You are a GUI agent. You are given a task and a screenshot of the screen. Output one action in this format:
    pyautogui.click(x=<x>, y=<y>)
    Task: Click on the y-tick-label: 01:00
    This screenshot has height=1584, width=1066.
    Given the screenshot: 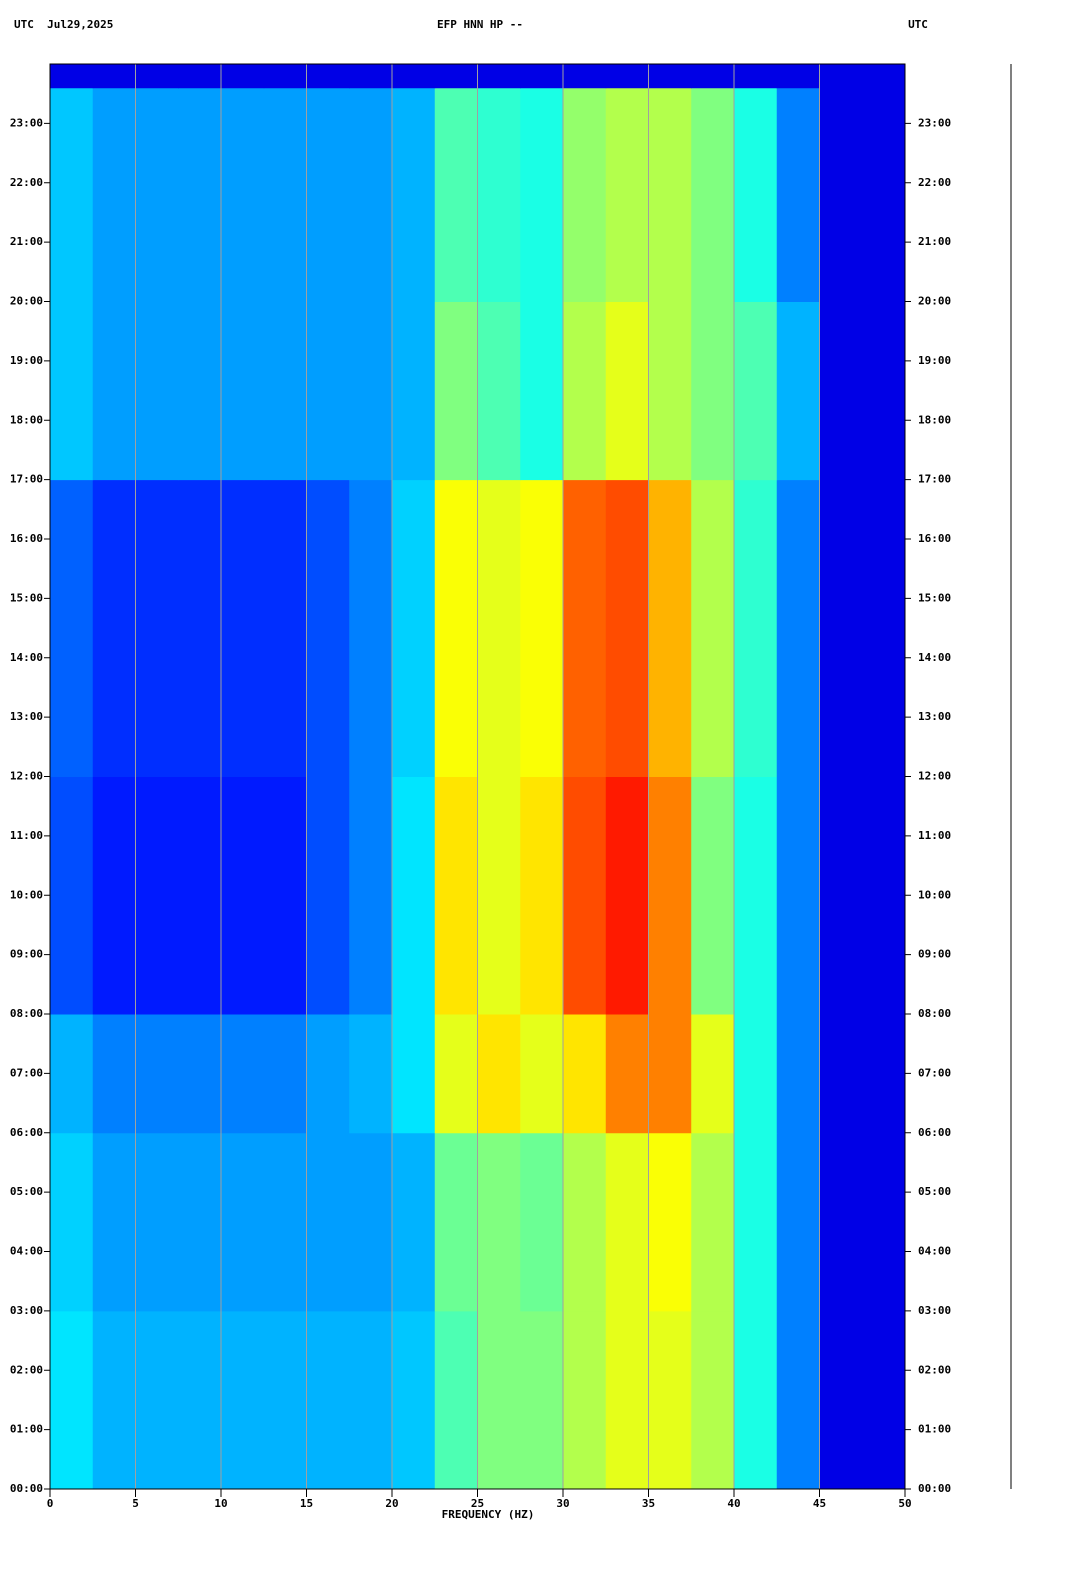 What is the action you would take?
    pyautogui.click(x=934, y=1429)
    